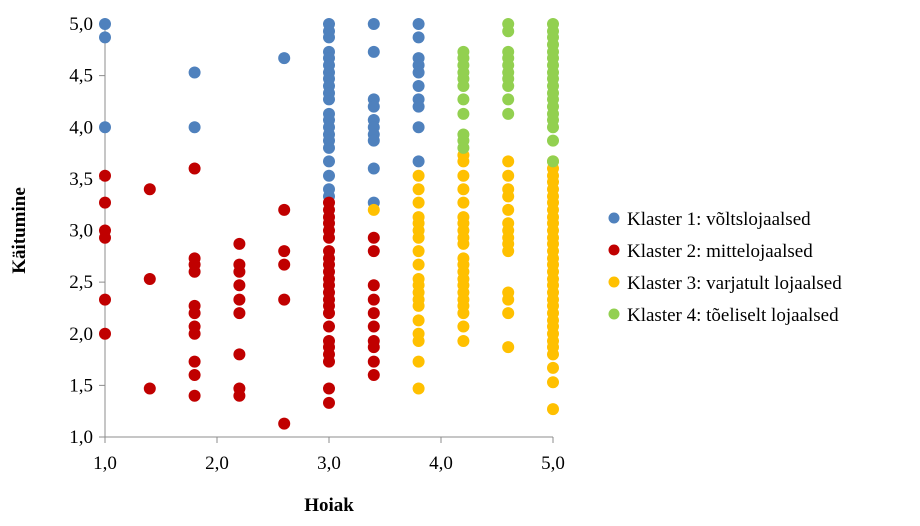 The image size is (920, 526). I want to click on x-tick-label: 3,0, so click(329, 463).